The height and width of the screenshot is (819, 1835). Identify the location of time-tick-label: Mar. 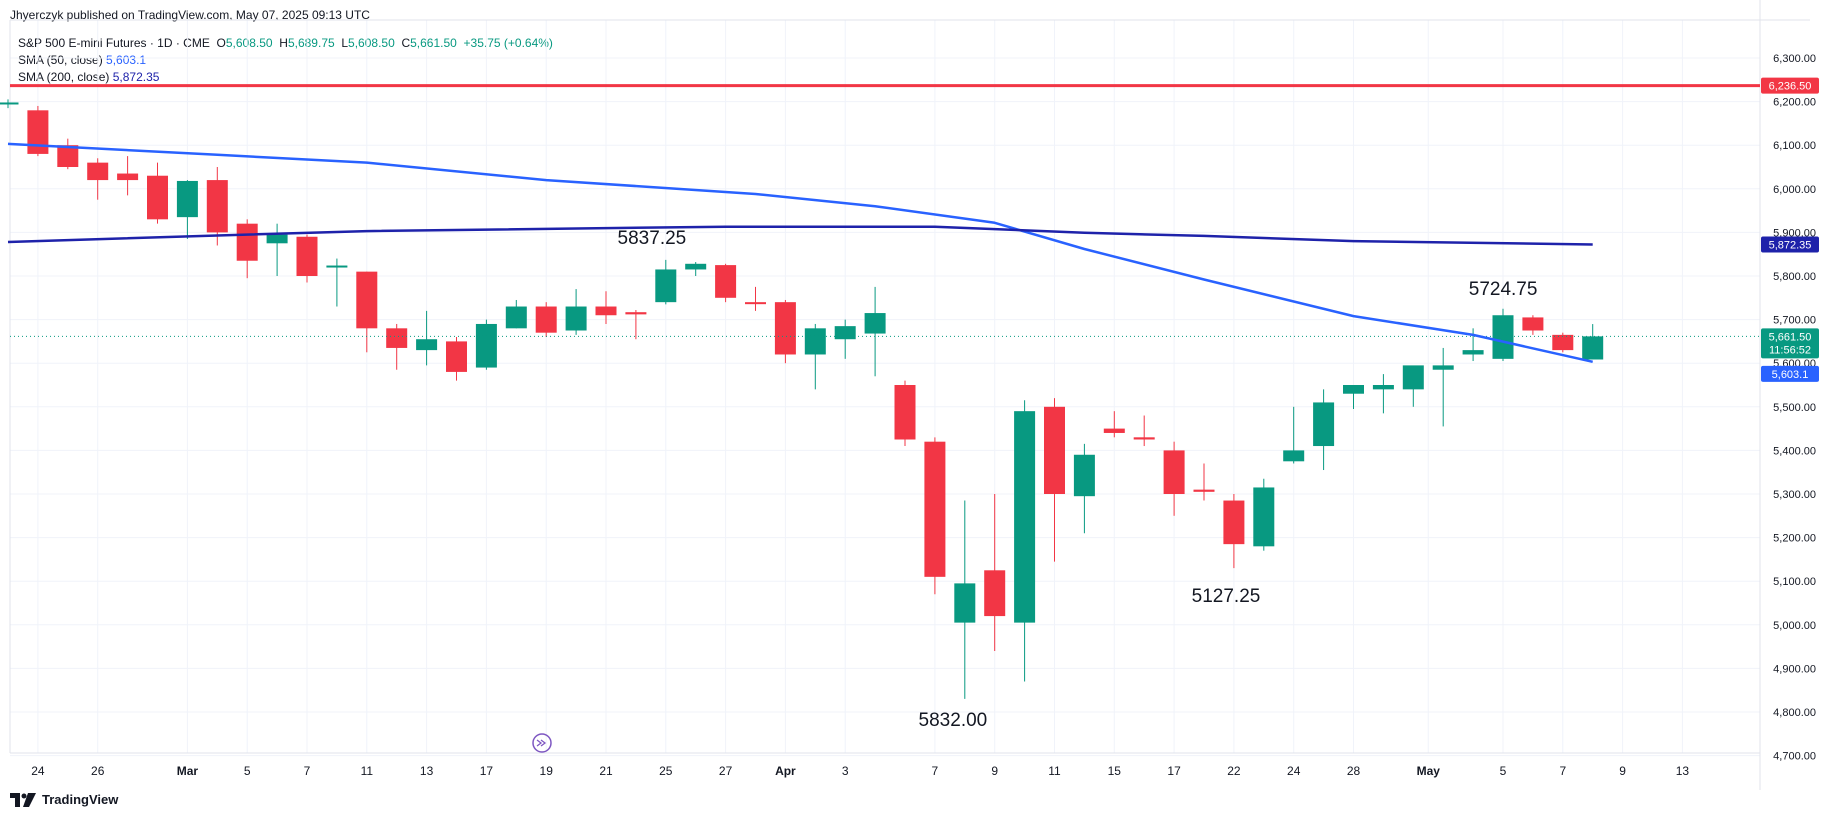
(188, 771).